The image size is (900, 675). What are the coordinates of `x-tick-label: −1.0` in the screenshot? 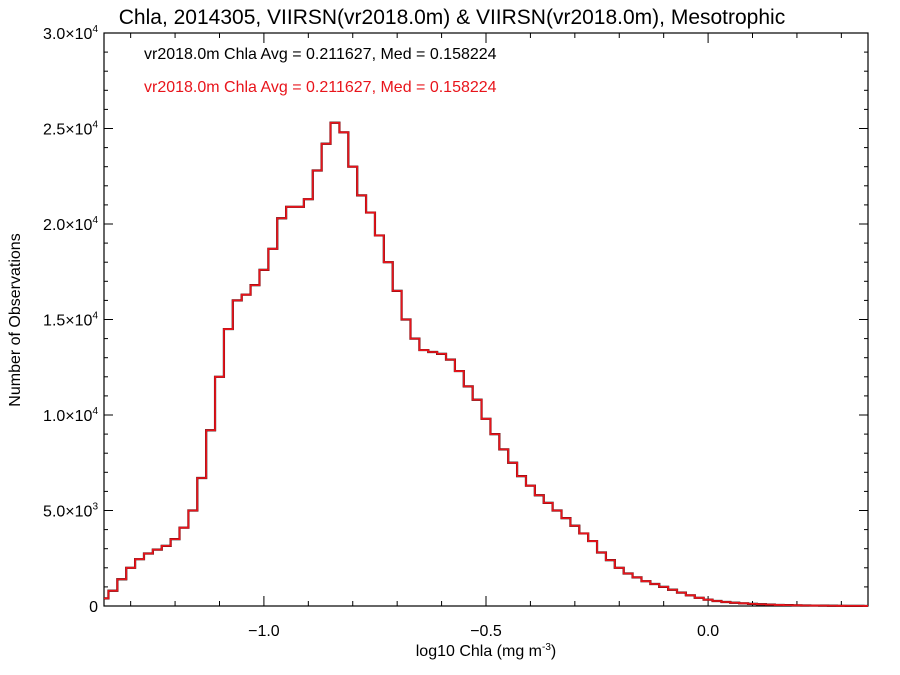 It's located at (264, 631).